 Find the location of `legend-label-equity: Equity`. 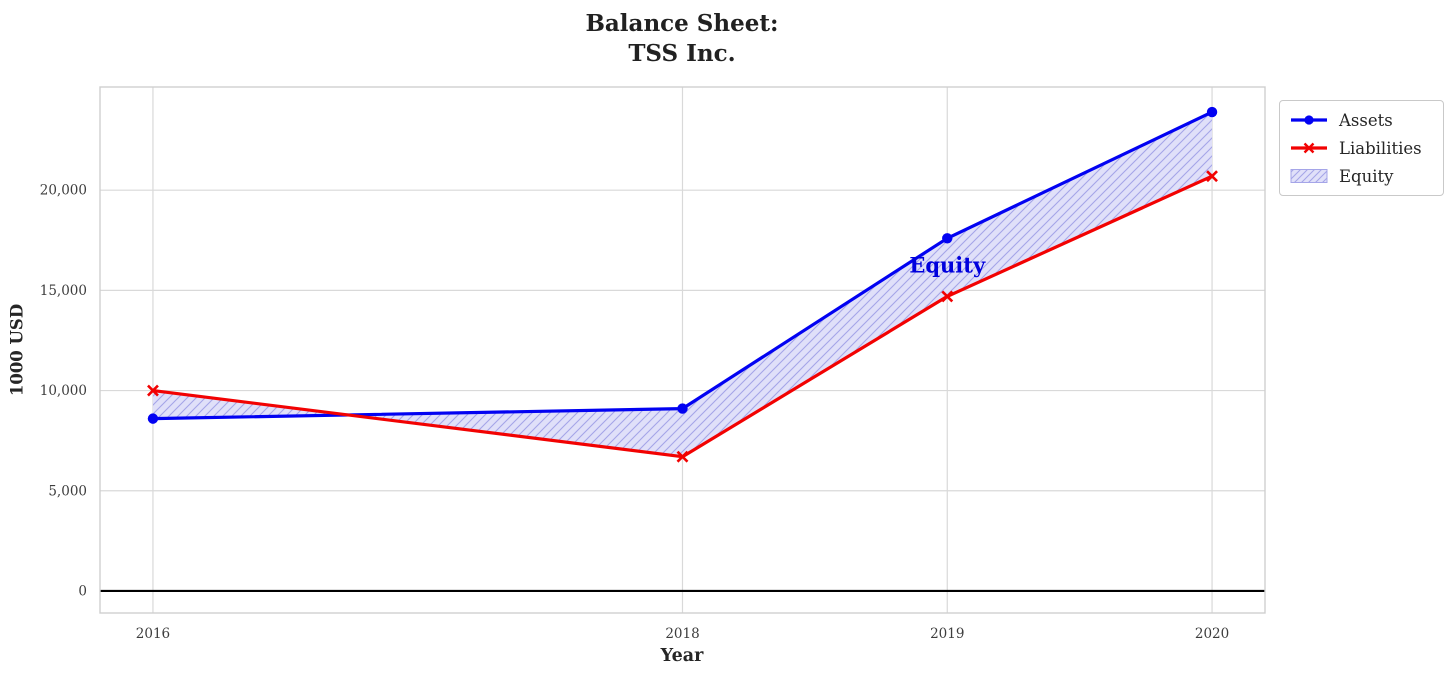

legend-label-equity: Equity is located at coordinates (1366, 176).